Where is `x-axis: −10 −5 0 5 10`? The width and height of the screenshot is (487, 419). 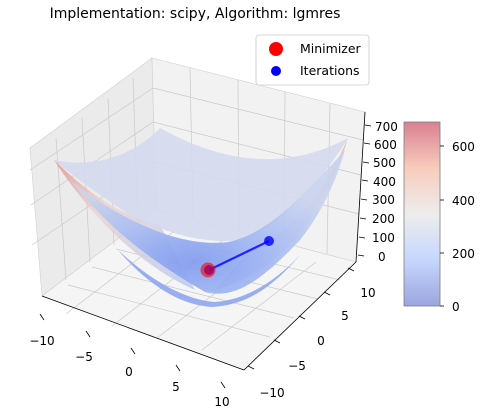
x-axis: −10 −5 0 5 10 is located at coordinates (129, 361).